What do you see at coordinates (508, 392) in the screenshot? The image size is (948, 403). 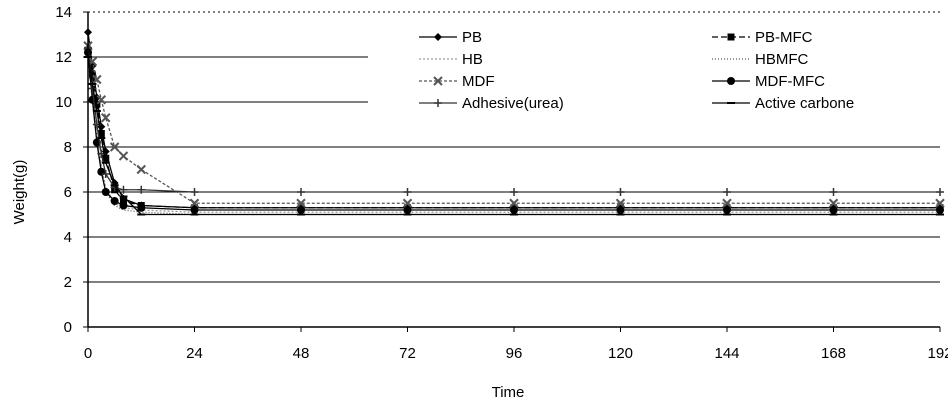 I see `x-axis-title: Time` at bounding box center [508, 392].